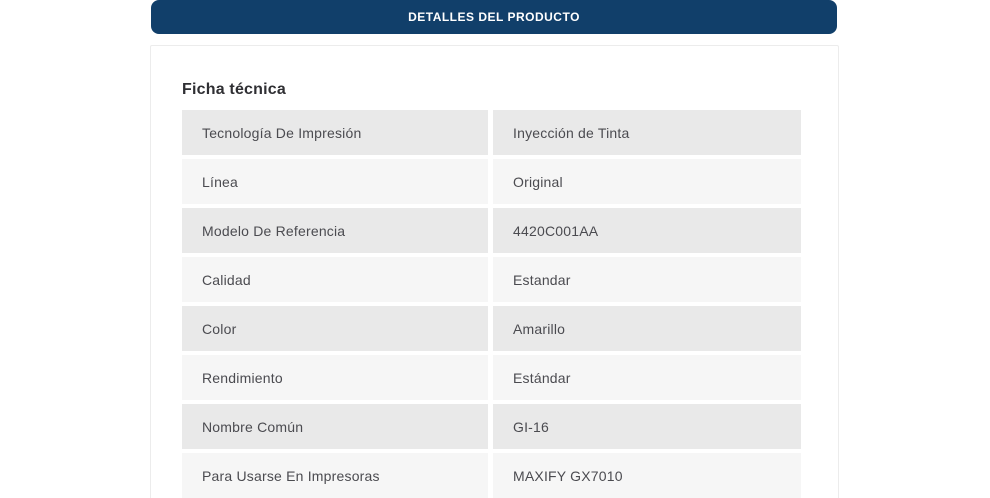 Image resolution: width=990 pixels, height=498 pixels. I want to click on table-row: Nombre Común GI-16, so click(491, 426).